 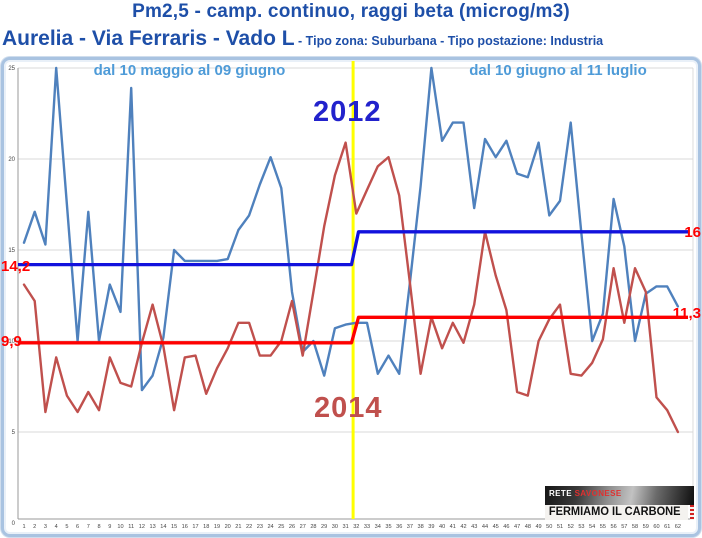 I want to click on x-tick-label: 9, so click(x=109, y=527).